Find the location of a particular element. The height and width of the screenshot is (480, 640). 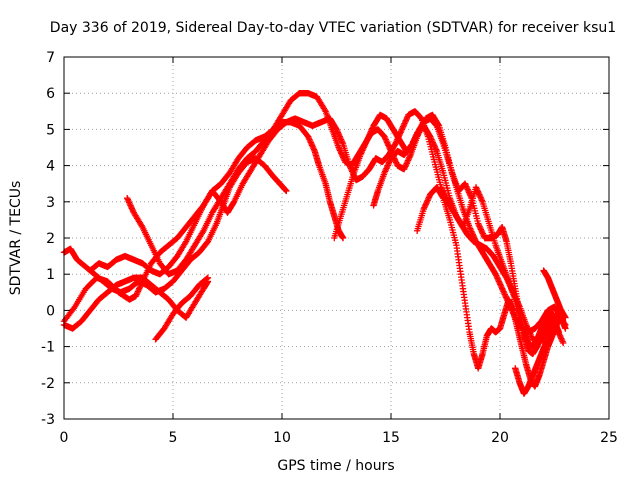

x-tick-label: 10 is located at coordinates (282, 438).